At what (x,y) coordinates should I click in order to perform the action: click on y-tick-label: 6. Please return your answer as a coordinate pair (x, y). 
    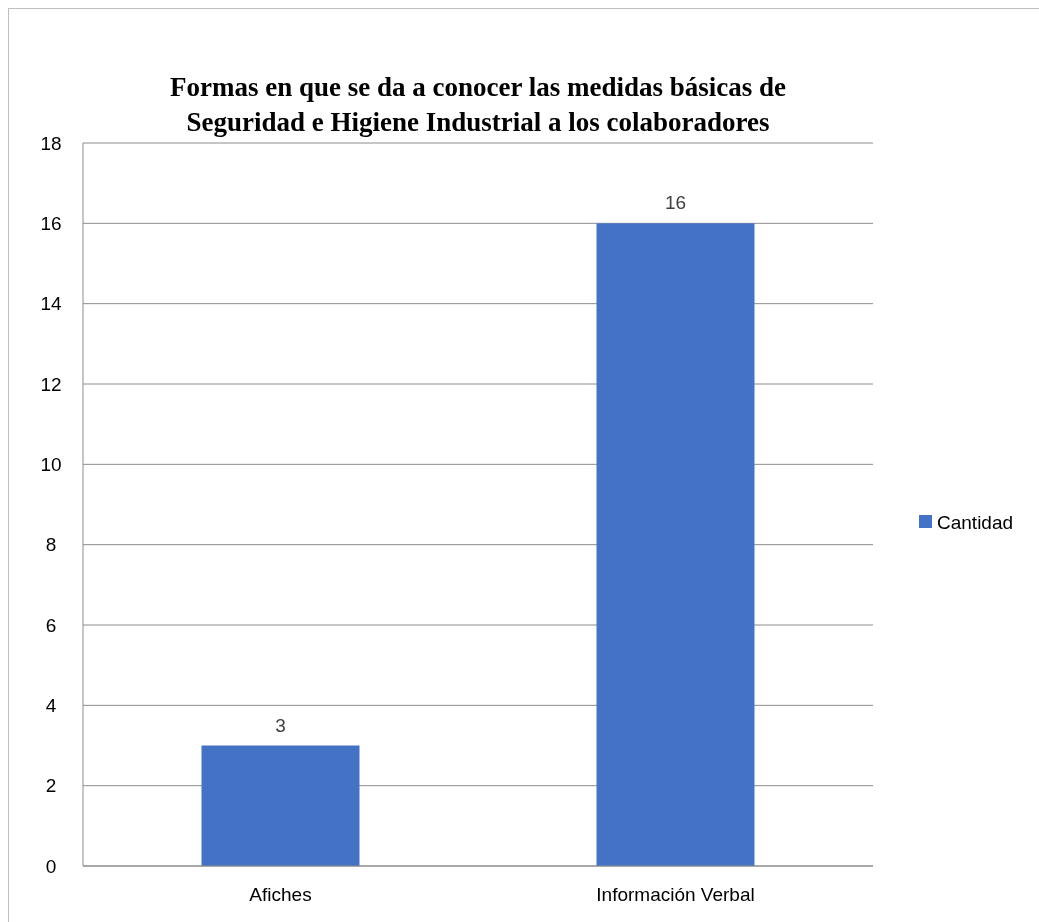
    Looking at the image, I should click on (51, 625).